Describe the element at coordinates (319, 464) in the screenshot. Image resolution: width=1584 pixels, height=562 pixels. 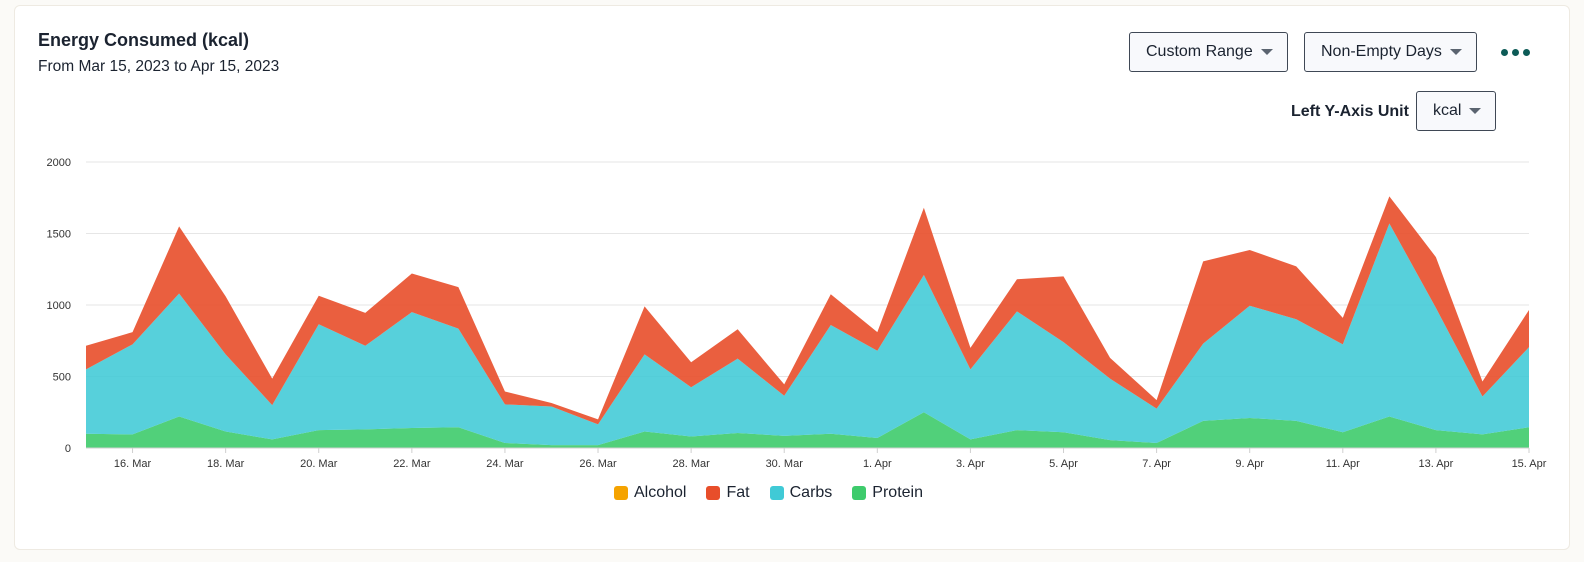
I see `x-tick-label: 20. Mar` at that location.